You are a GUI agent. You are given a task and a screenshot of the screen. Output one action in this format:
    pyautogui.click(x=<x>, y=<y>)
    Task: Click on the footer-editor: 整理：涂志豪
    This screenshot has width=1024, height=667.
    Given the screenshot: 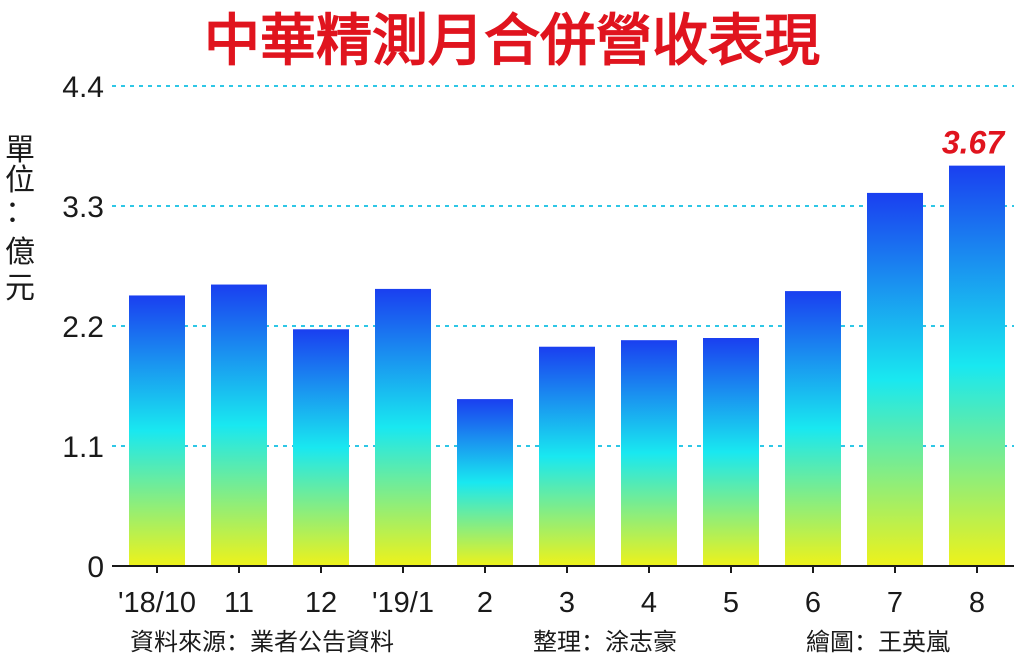 What is the action you would take?
    pyautogui.click(x=605, y=642)
    